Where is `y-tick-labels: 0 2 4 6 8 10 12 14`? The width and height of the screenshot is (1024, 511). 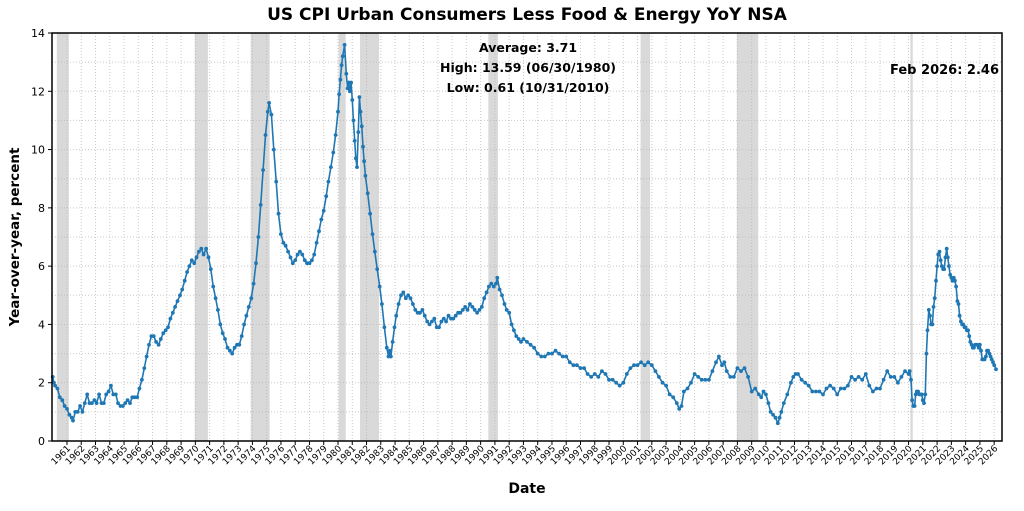
y-tick-labels: 0 2 4 6 8 10 12 14 is located at coordinates (38, 237).